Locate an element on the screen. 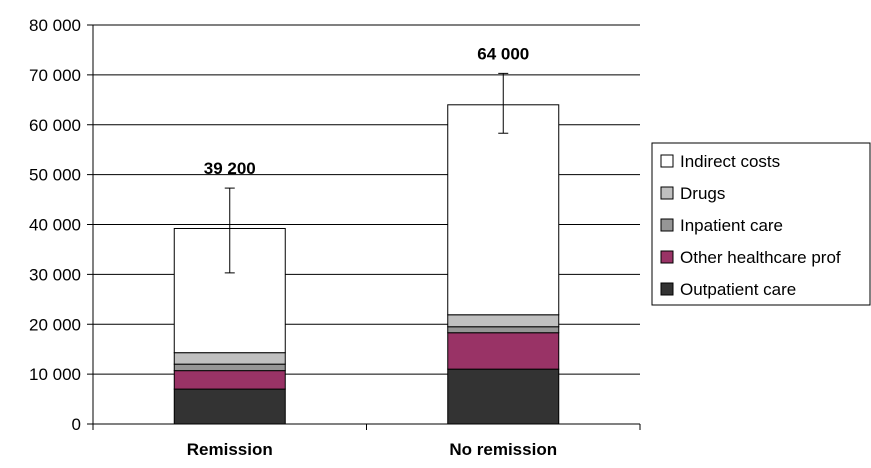 The width and height of the screenshot is (871, 468). y-tick-label: 0 is located at coordinates (76, 424).